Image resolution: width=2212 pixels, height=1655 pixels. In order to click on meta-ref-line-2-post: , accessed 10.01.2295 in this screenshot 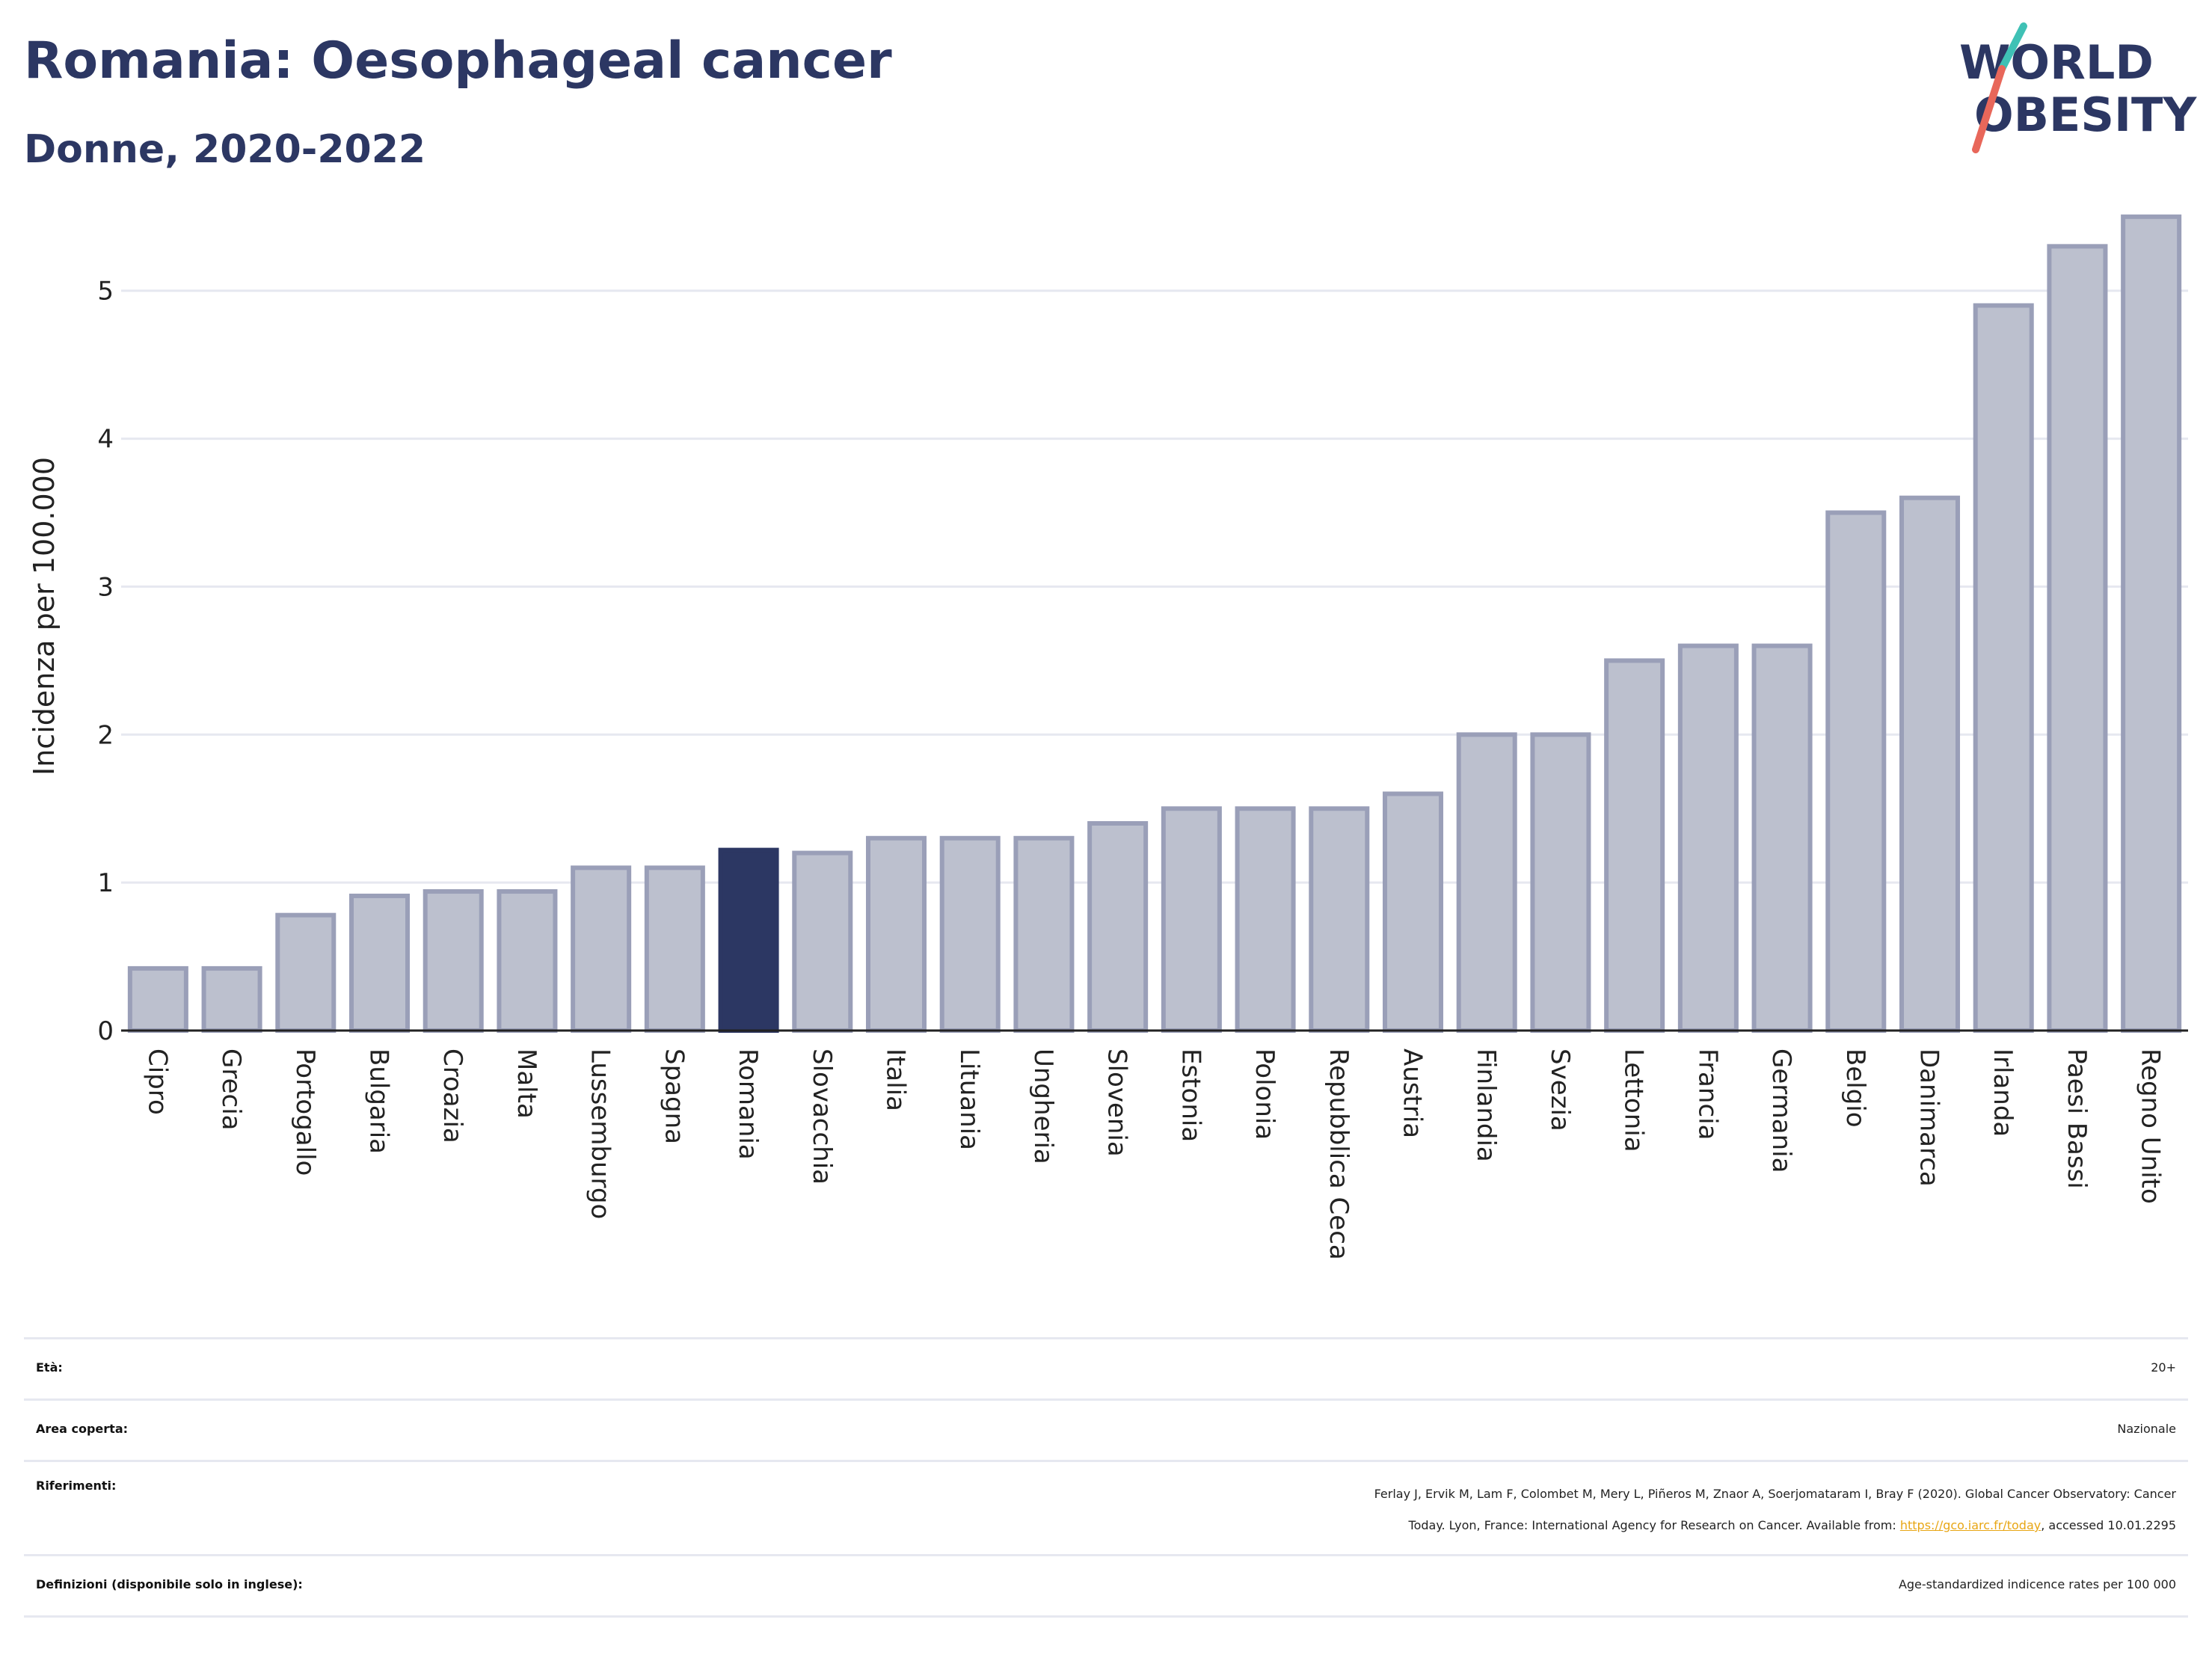, I will do `click(2108, 1525)`.